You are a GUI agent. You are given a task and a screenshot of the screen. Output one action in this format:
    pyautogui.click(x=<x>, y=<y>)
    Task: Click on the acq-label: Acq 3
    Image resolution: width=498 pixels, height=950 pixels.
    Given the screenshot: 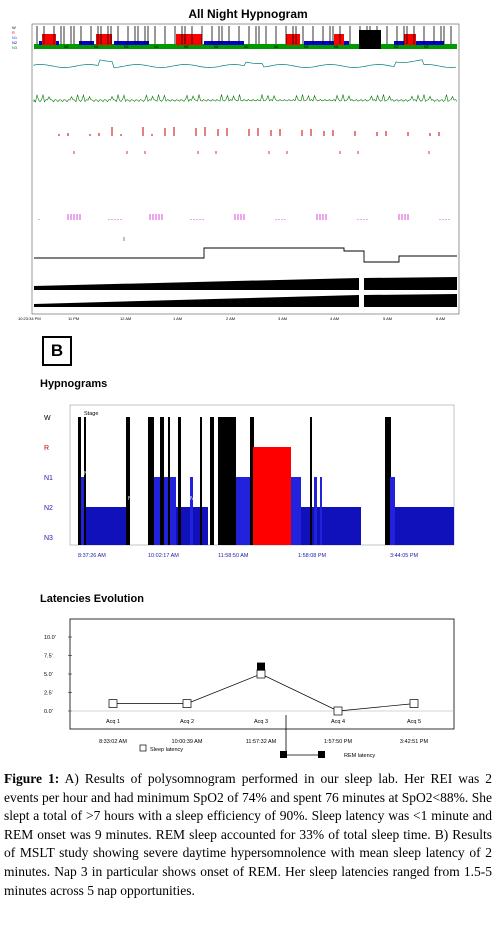 What is the action you would take?
    pyautogui.click(x=261, y=722)
    